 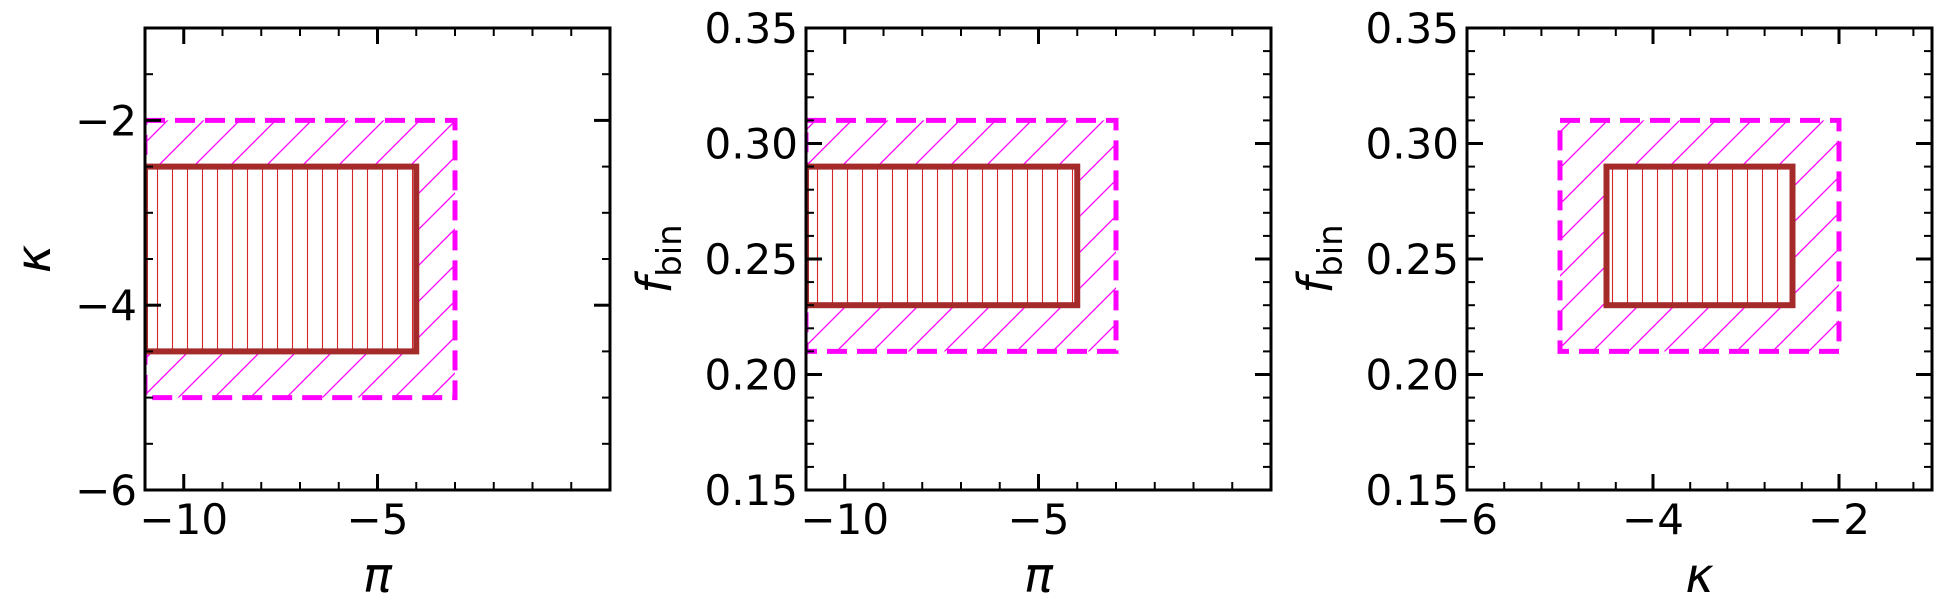 What do you see at coordinates (106, 305) in the screenshot?
I see `y-tick-label: −4` at bounding box center [106, 305].